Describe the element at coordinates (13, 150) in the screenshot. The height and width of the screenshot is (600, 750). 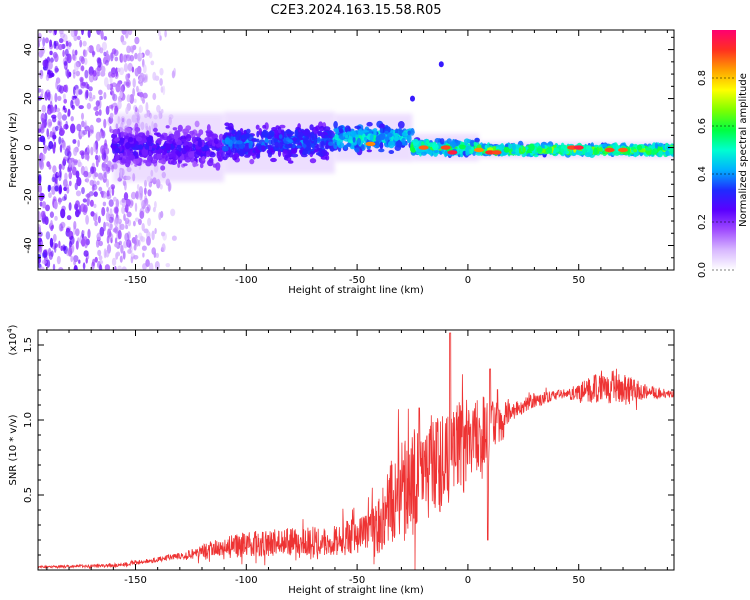
I see `heatmap-y-axis-label: Frequency (Hz)` at that location.